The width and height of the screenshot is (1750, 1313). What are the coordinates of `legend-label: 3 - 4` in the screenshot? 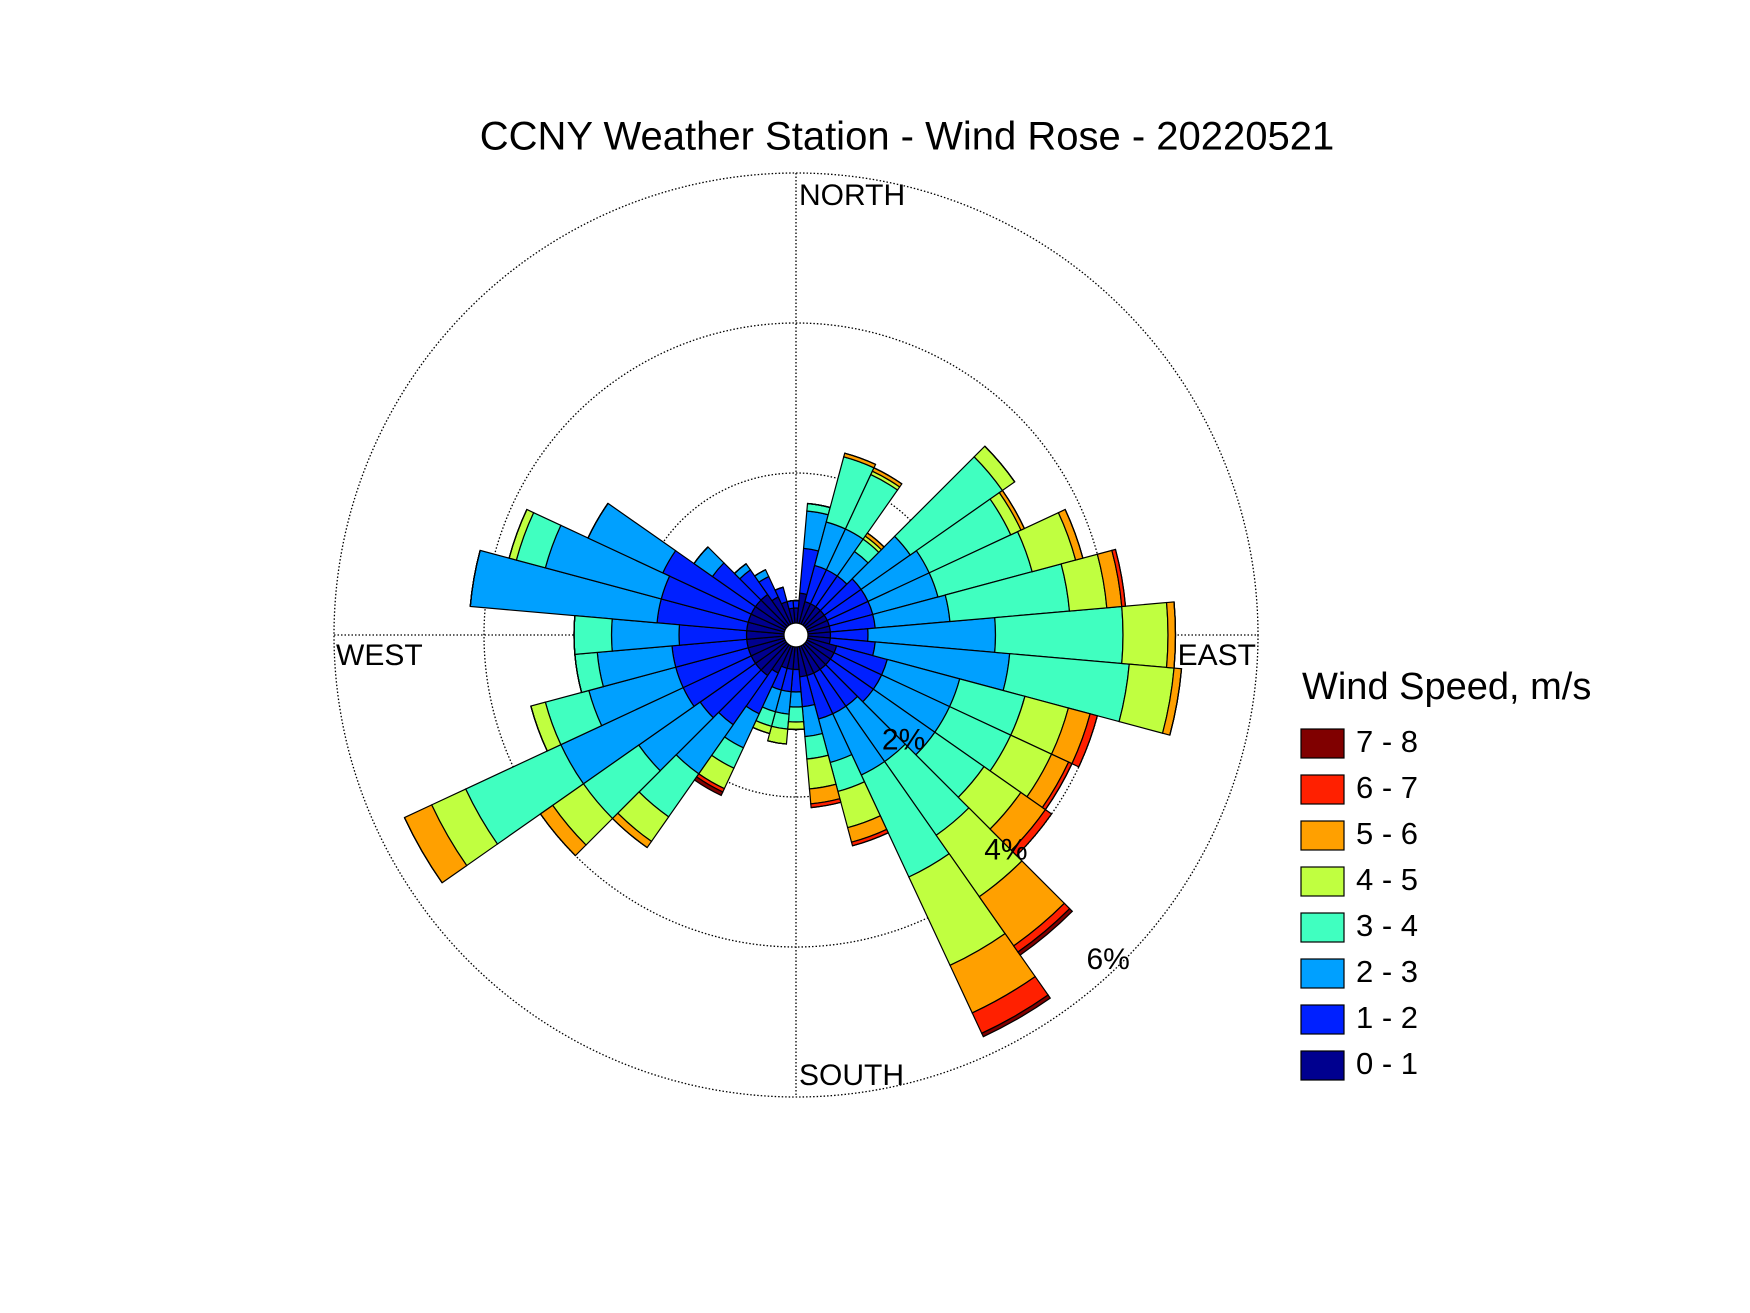 It's located at (1387, 925).